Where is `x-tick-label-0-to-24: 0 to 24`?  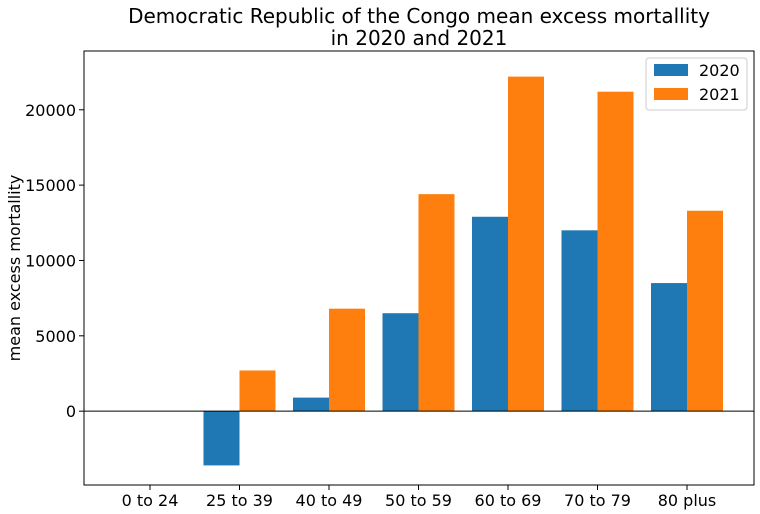 x-tick-label-0-to-24: 0 to 24 is located at coordinates (150, 500).